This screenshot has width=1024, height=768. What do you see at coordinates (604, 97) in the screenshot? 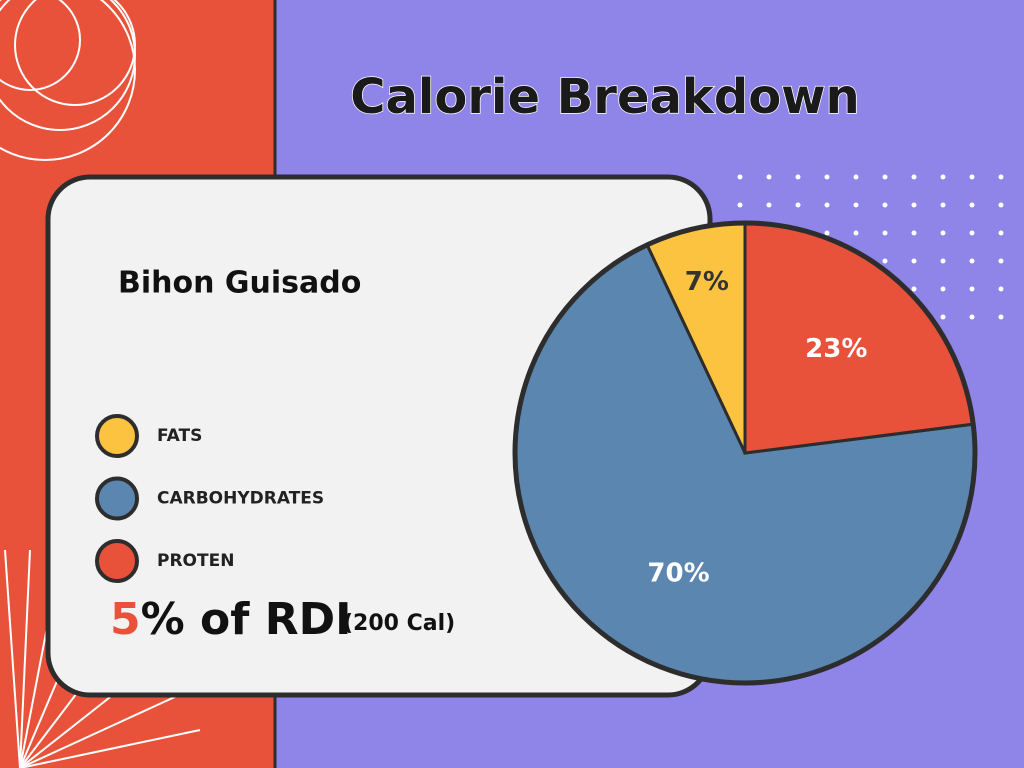
I see `chart-title: Calorie Breakdown` at bounding box center [604, 97].